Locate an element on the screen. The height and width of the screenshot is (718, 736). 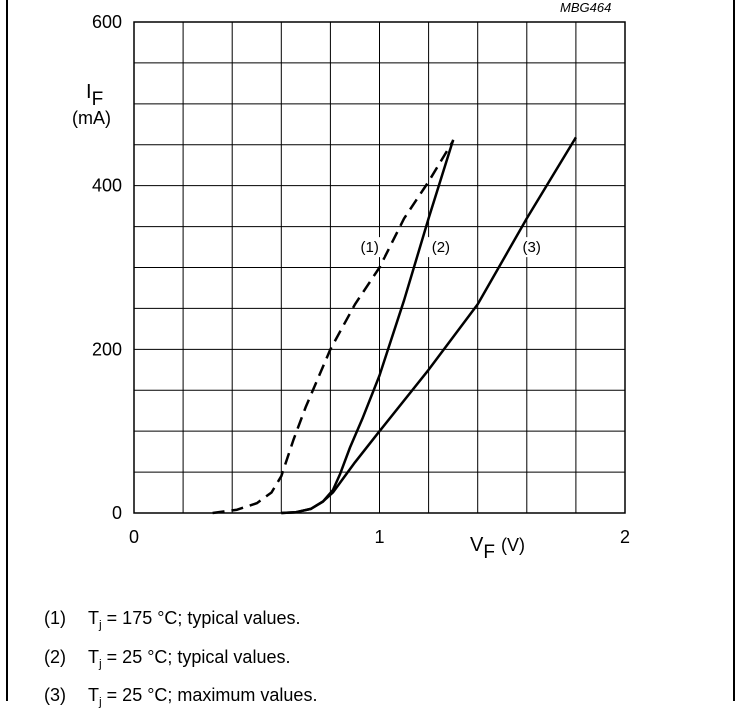
legend-text: Tj = 25 °C; maximum values. is located at coordinates (202, 698).